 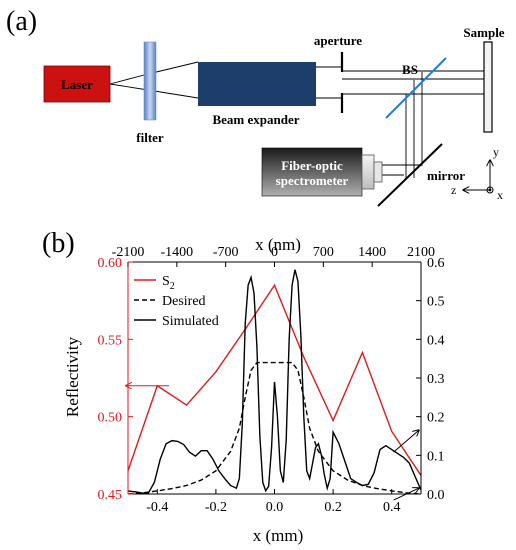 I want to click on legend-label-s2: S2, so click(x=168, y=283).